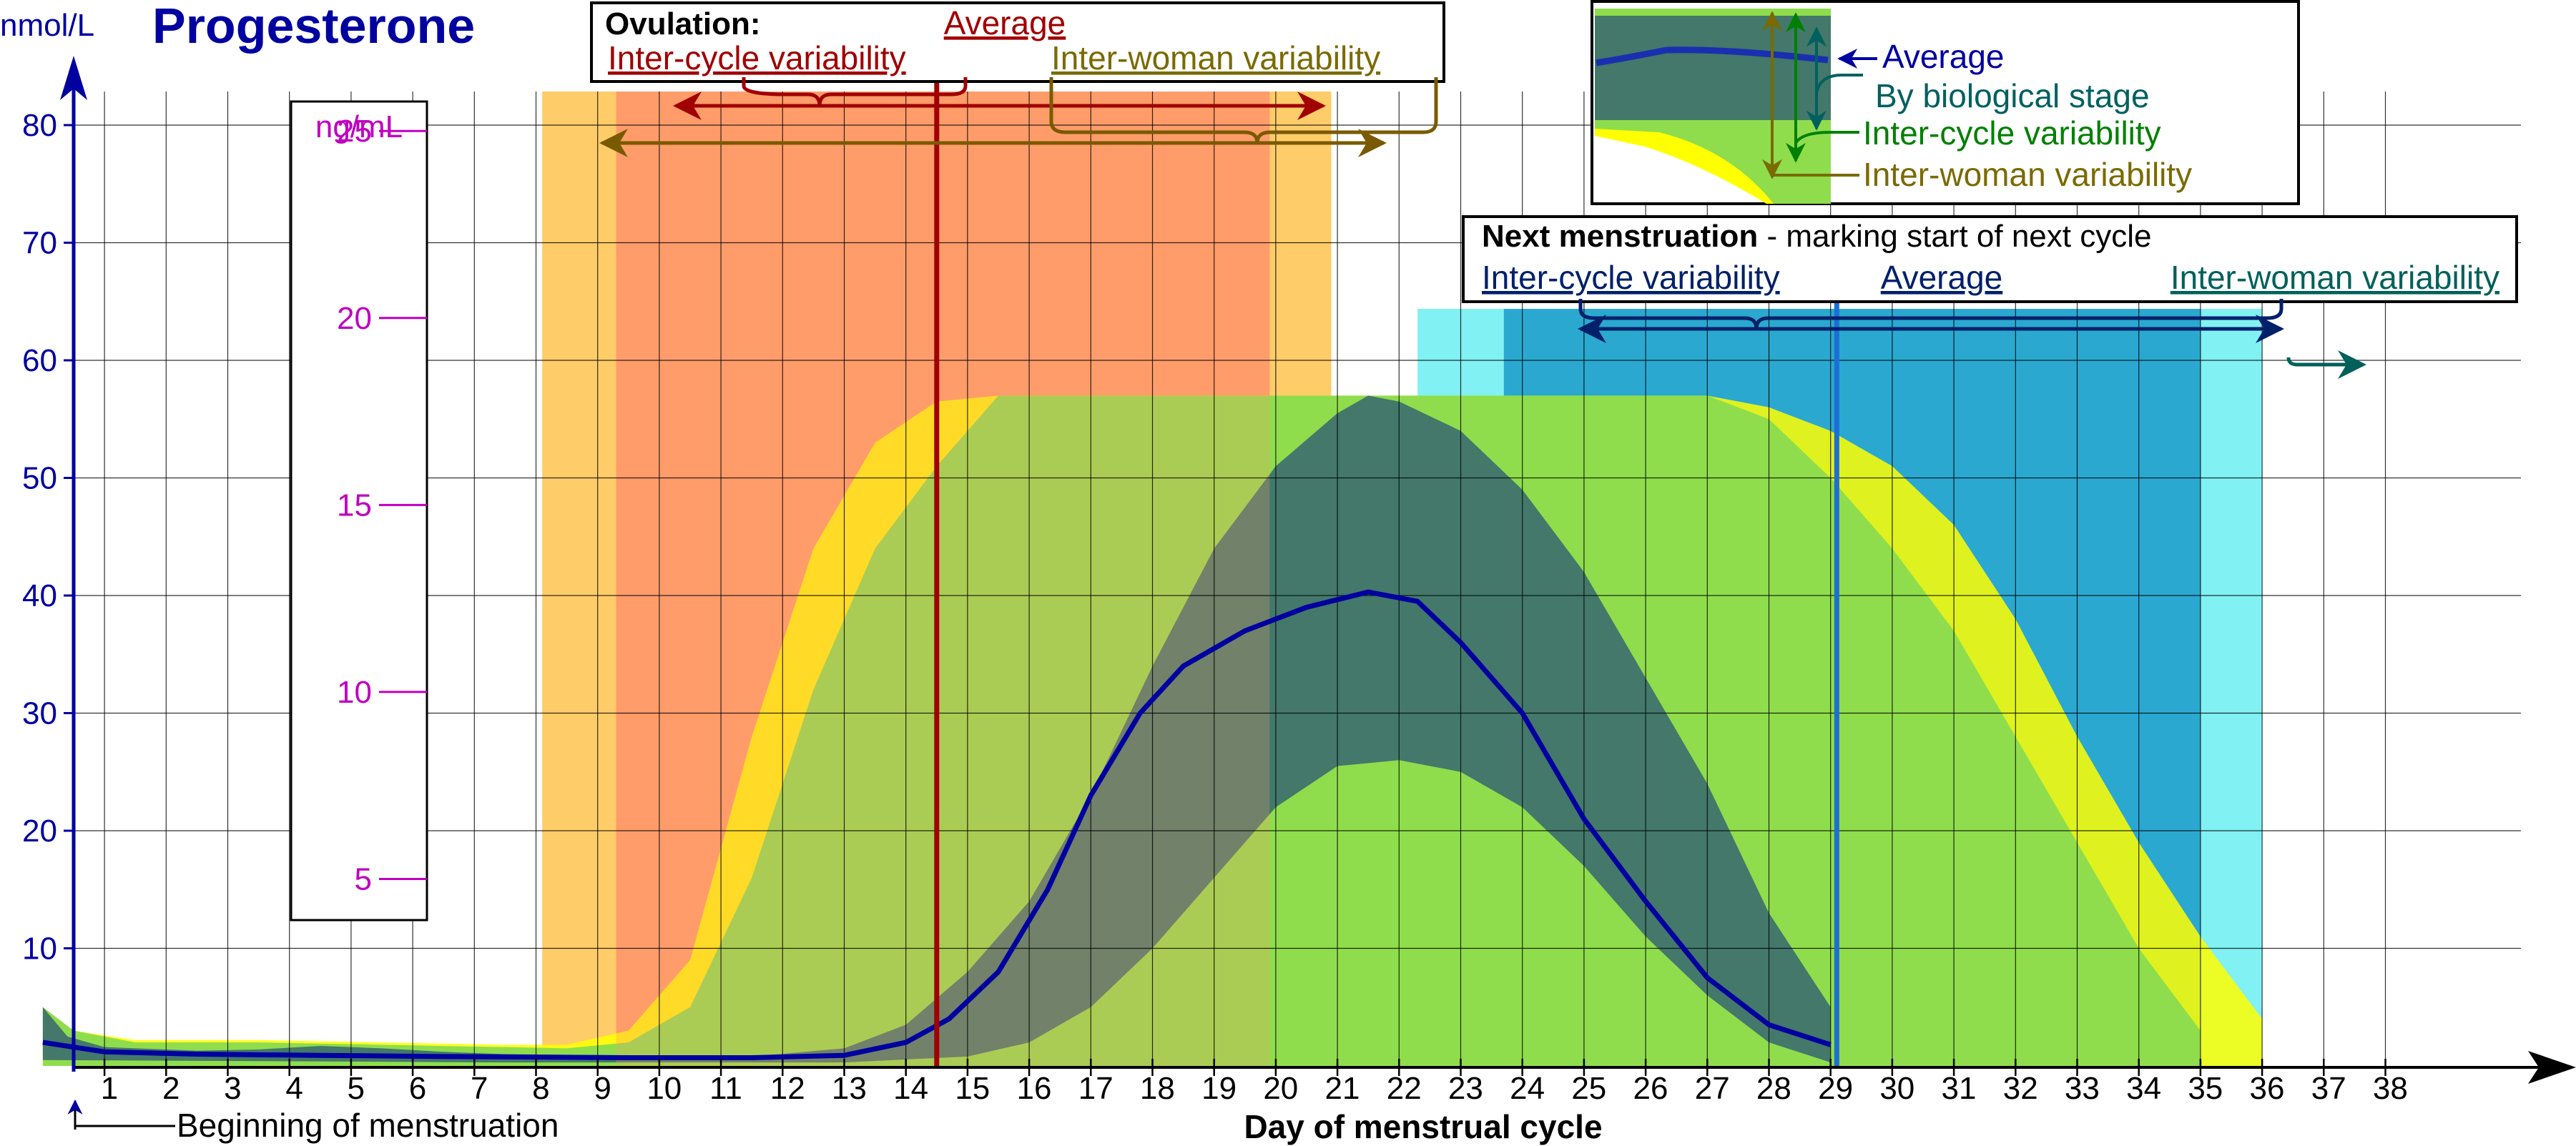 Image resolution: width=2576 pixels, height=1146 pixels. I want to click on x-tick-label: 31, so click(1959, 1088).